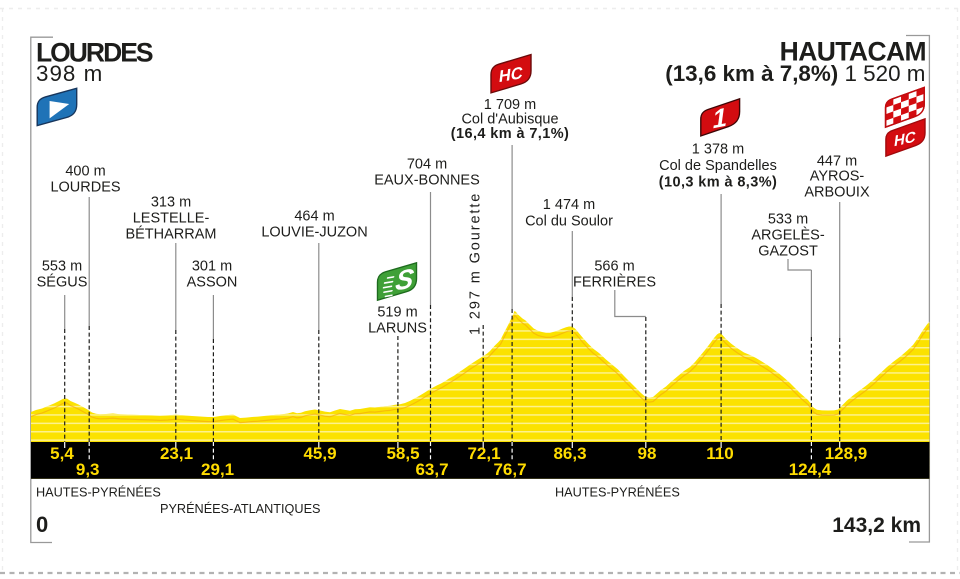 The width and height of the screenshot is (960, 579). I want to click on svg-text: 5,4, so click(62, 453).